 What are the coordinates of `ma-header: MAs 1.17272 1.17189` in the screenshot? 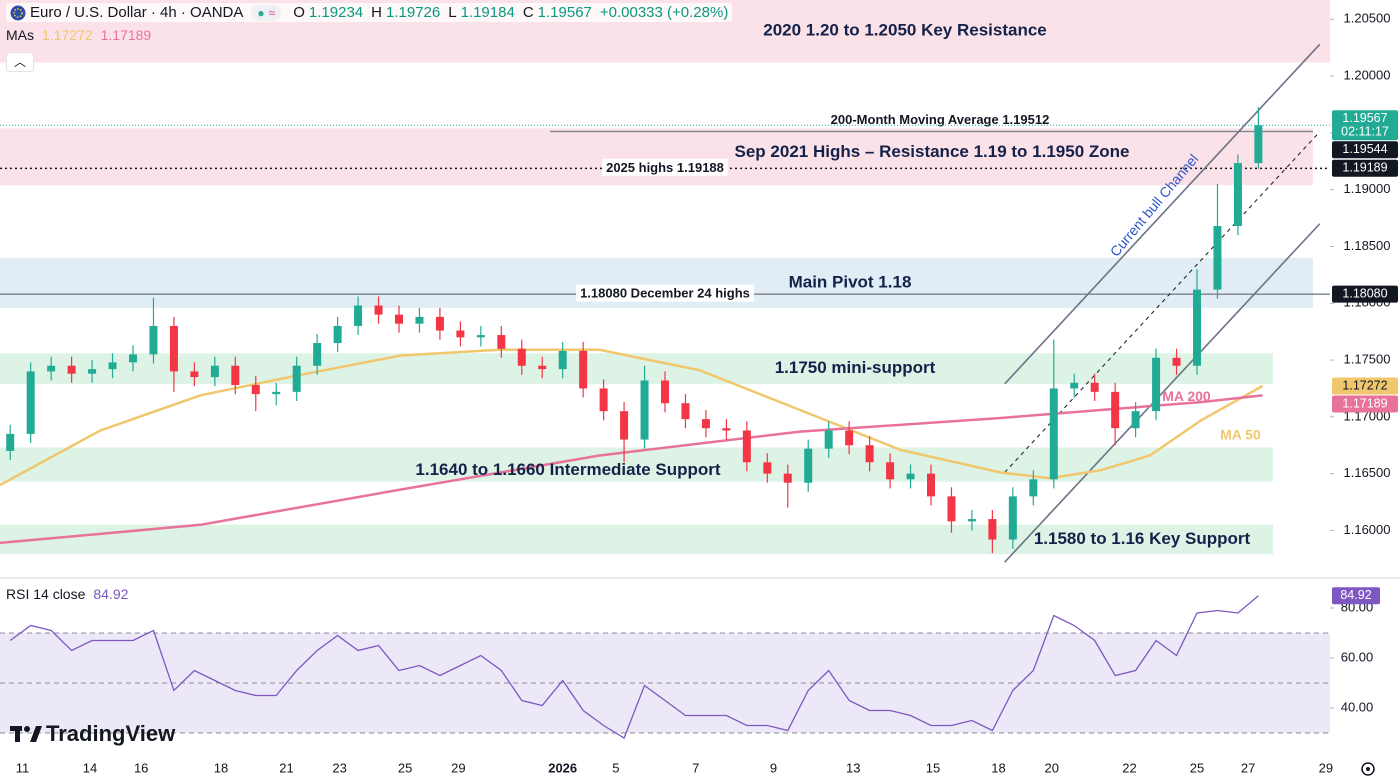 It's located at (78, 35).